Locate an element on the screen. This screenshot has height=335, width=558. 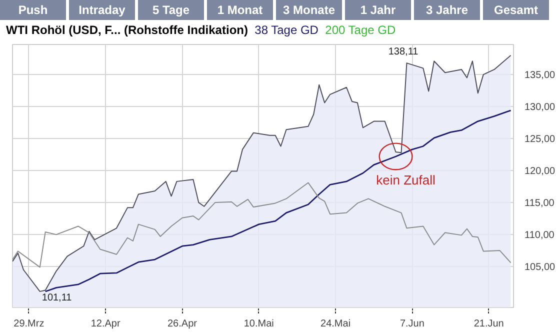
y-tick-label: 105,00 is located at coordinates (540, 268).